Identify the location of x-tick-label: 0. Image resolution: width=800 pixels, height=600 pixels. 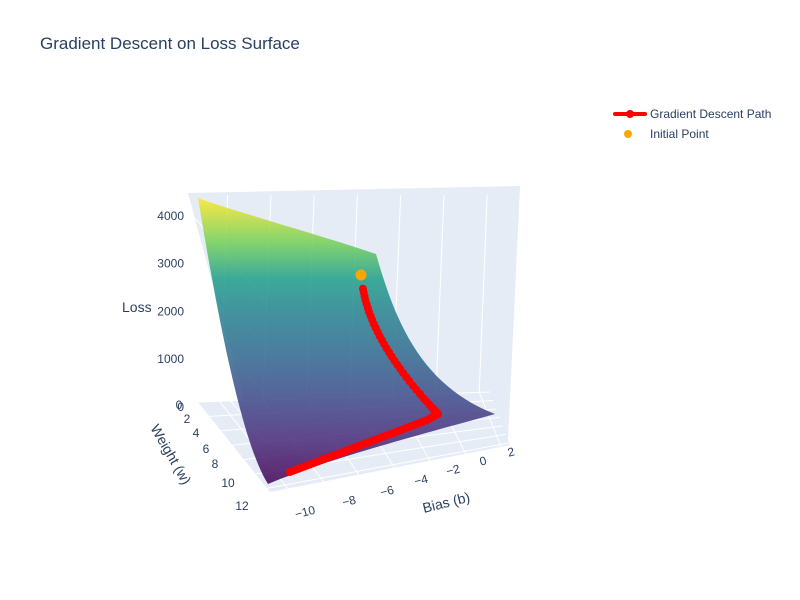
(483, 460).